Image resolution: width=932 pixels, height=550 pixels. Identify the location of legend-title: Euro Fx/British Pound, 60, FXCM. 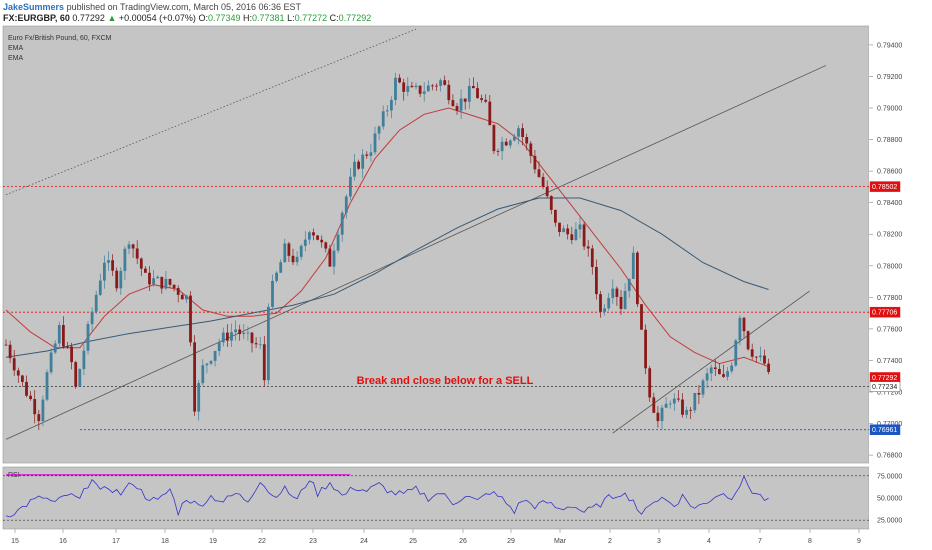
(60, 38).